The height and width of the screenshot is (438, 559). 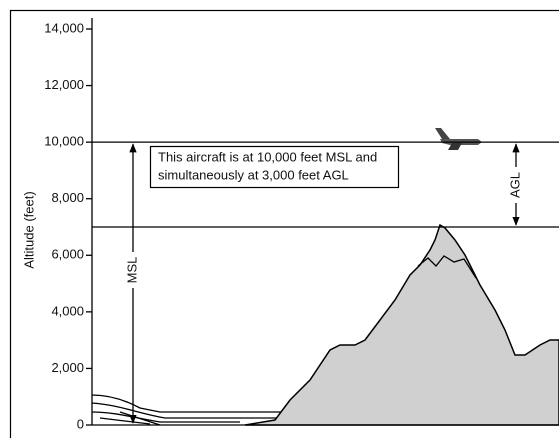 What do you see at coordinates (190, 410) in the screenshot?
I see `shoreline` at bounding box center [190, 410].